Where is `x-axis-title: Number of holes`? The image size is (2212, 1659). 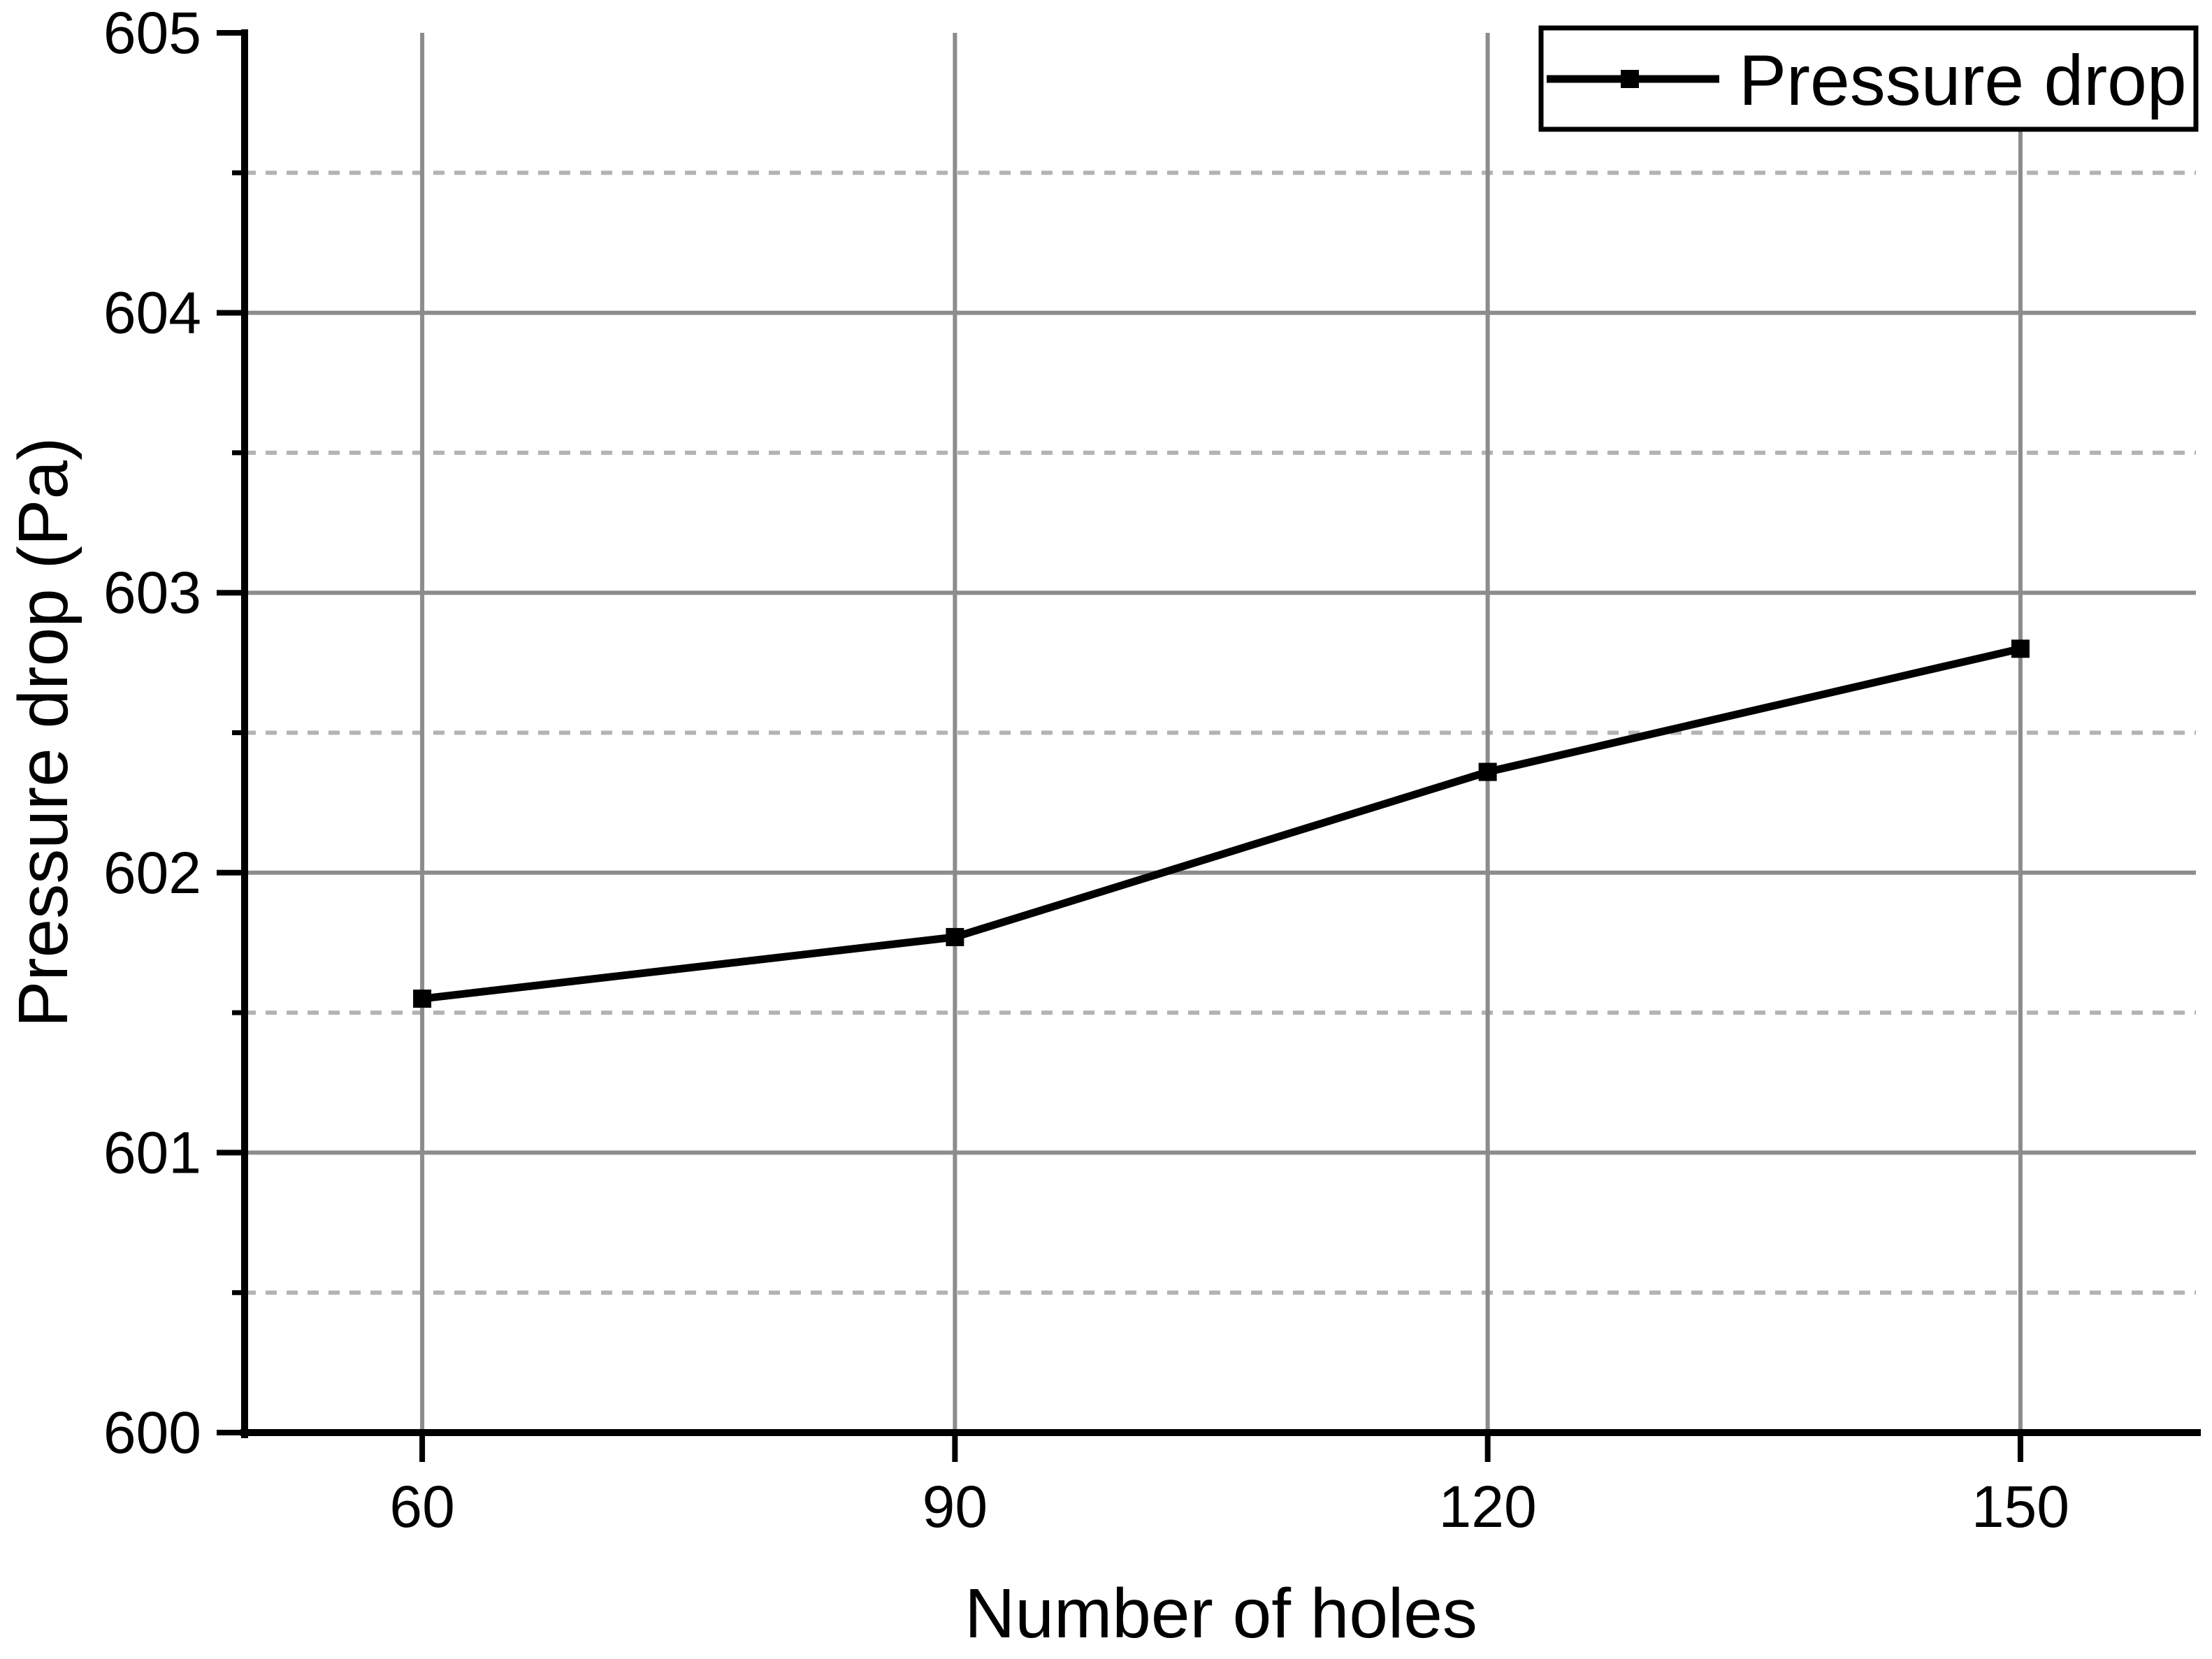
x-axis-title: Number of holes is located at coordinates (1220, 1613).